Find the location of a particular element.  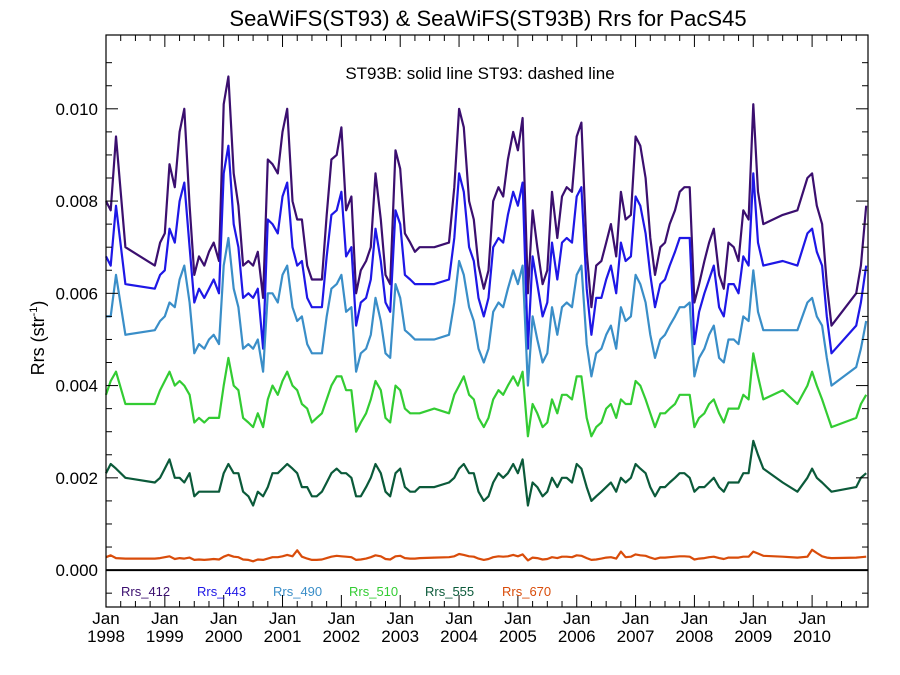

x-tick-label-year: 2001 is located at coordinates (283, 636).